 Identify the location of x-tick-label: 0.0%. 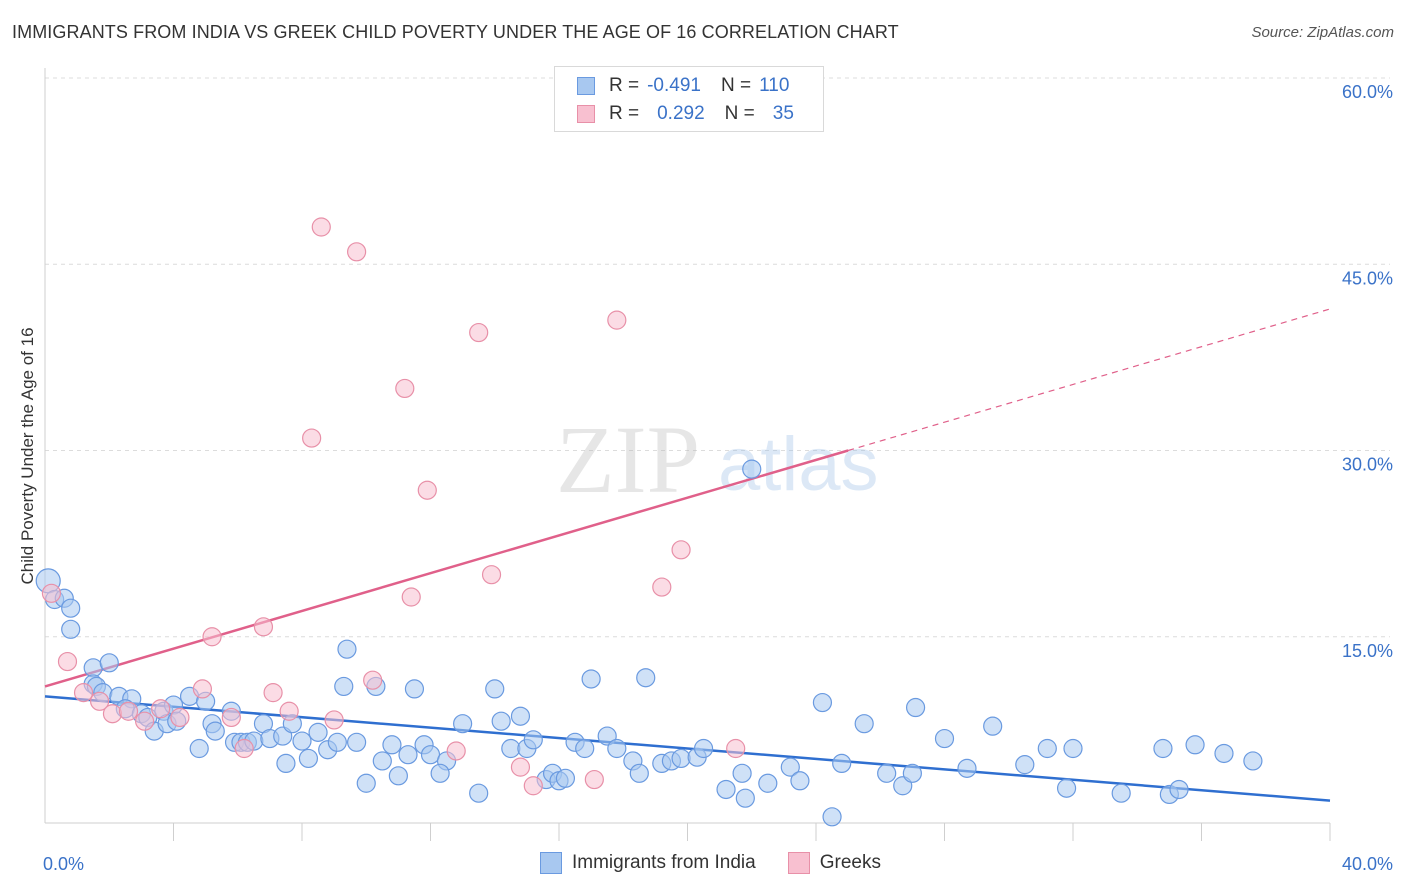
(63, 864).